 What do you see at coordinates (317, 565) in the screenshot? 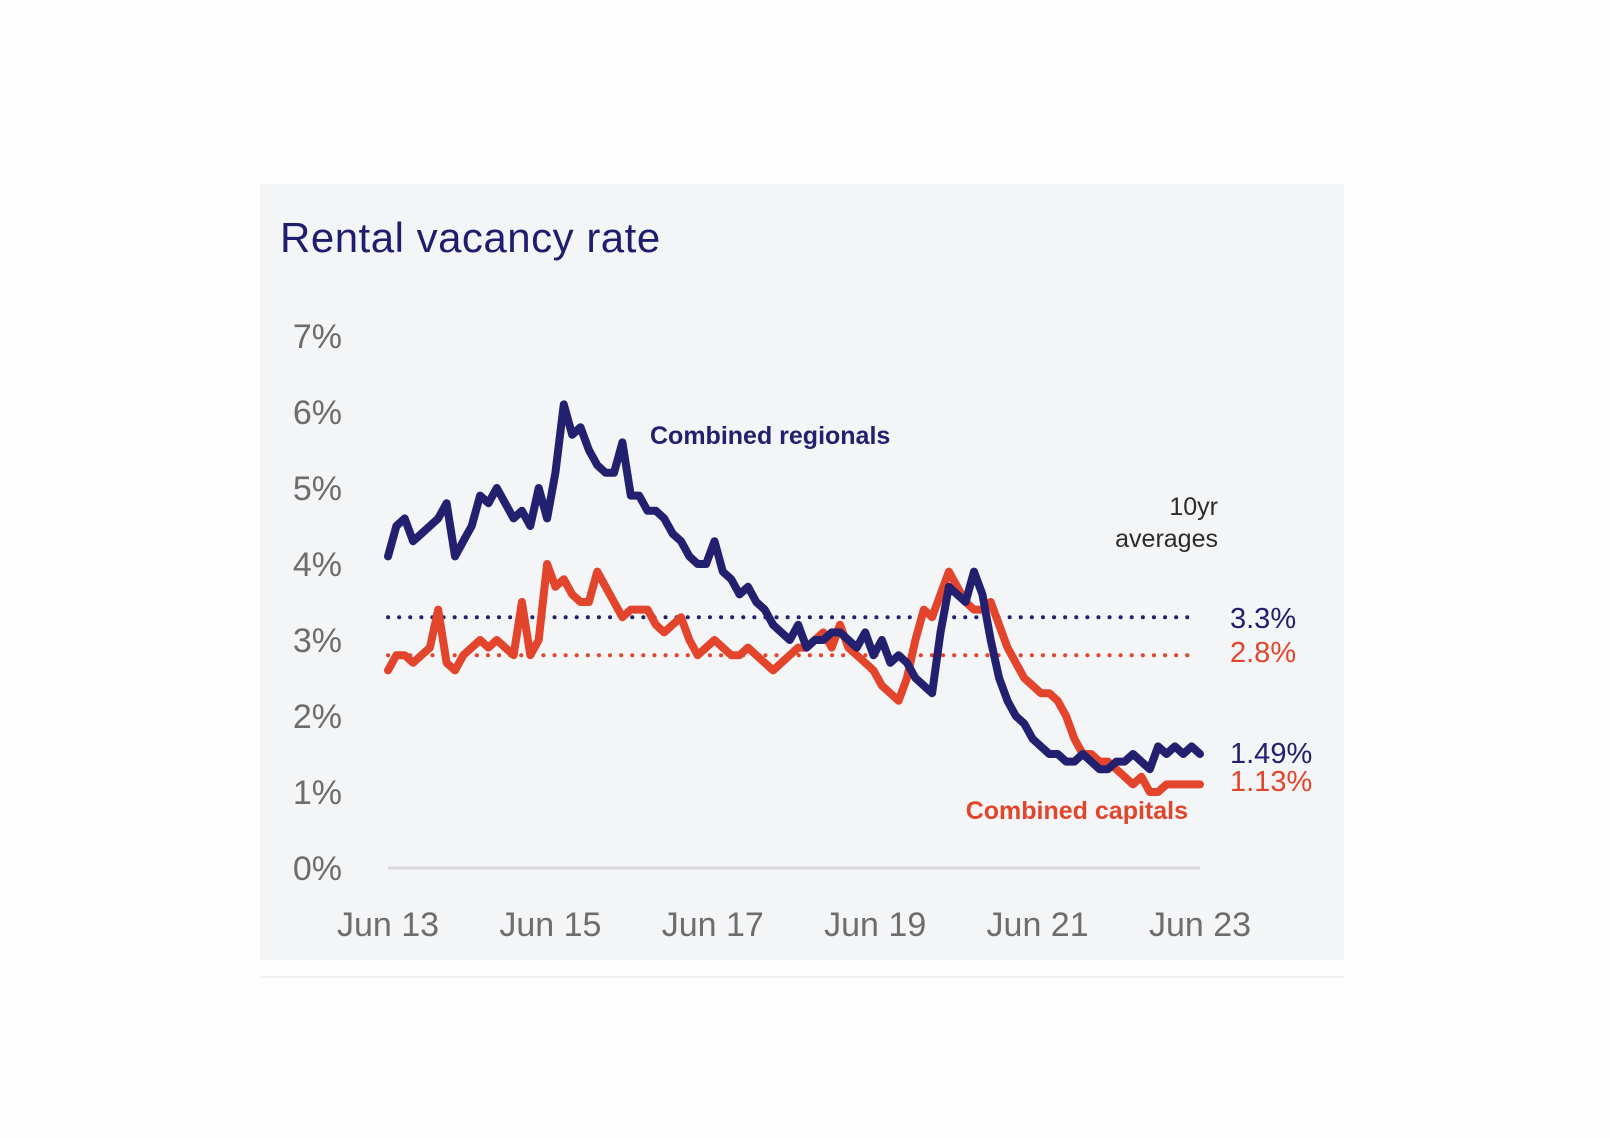
I see `y-tick-label: 4%` at bounding box center [317, 565].